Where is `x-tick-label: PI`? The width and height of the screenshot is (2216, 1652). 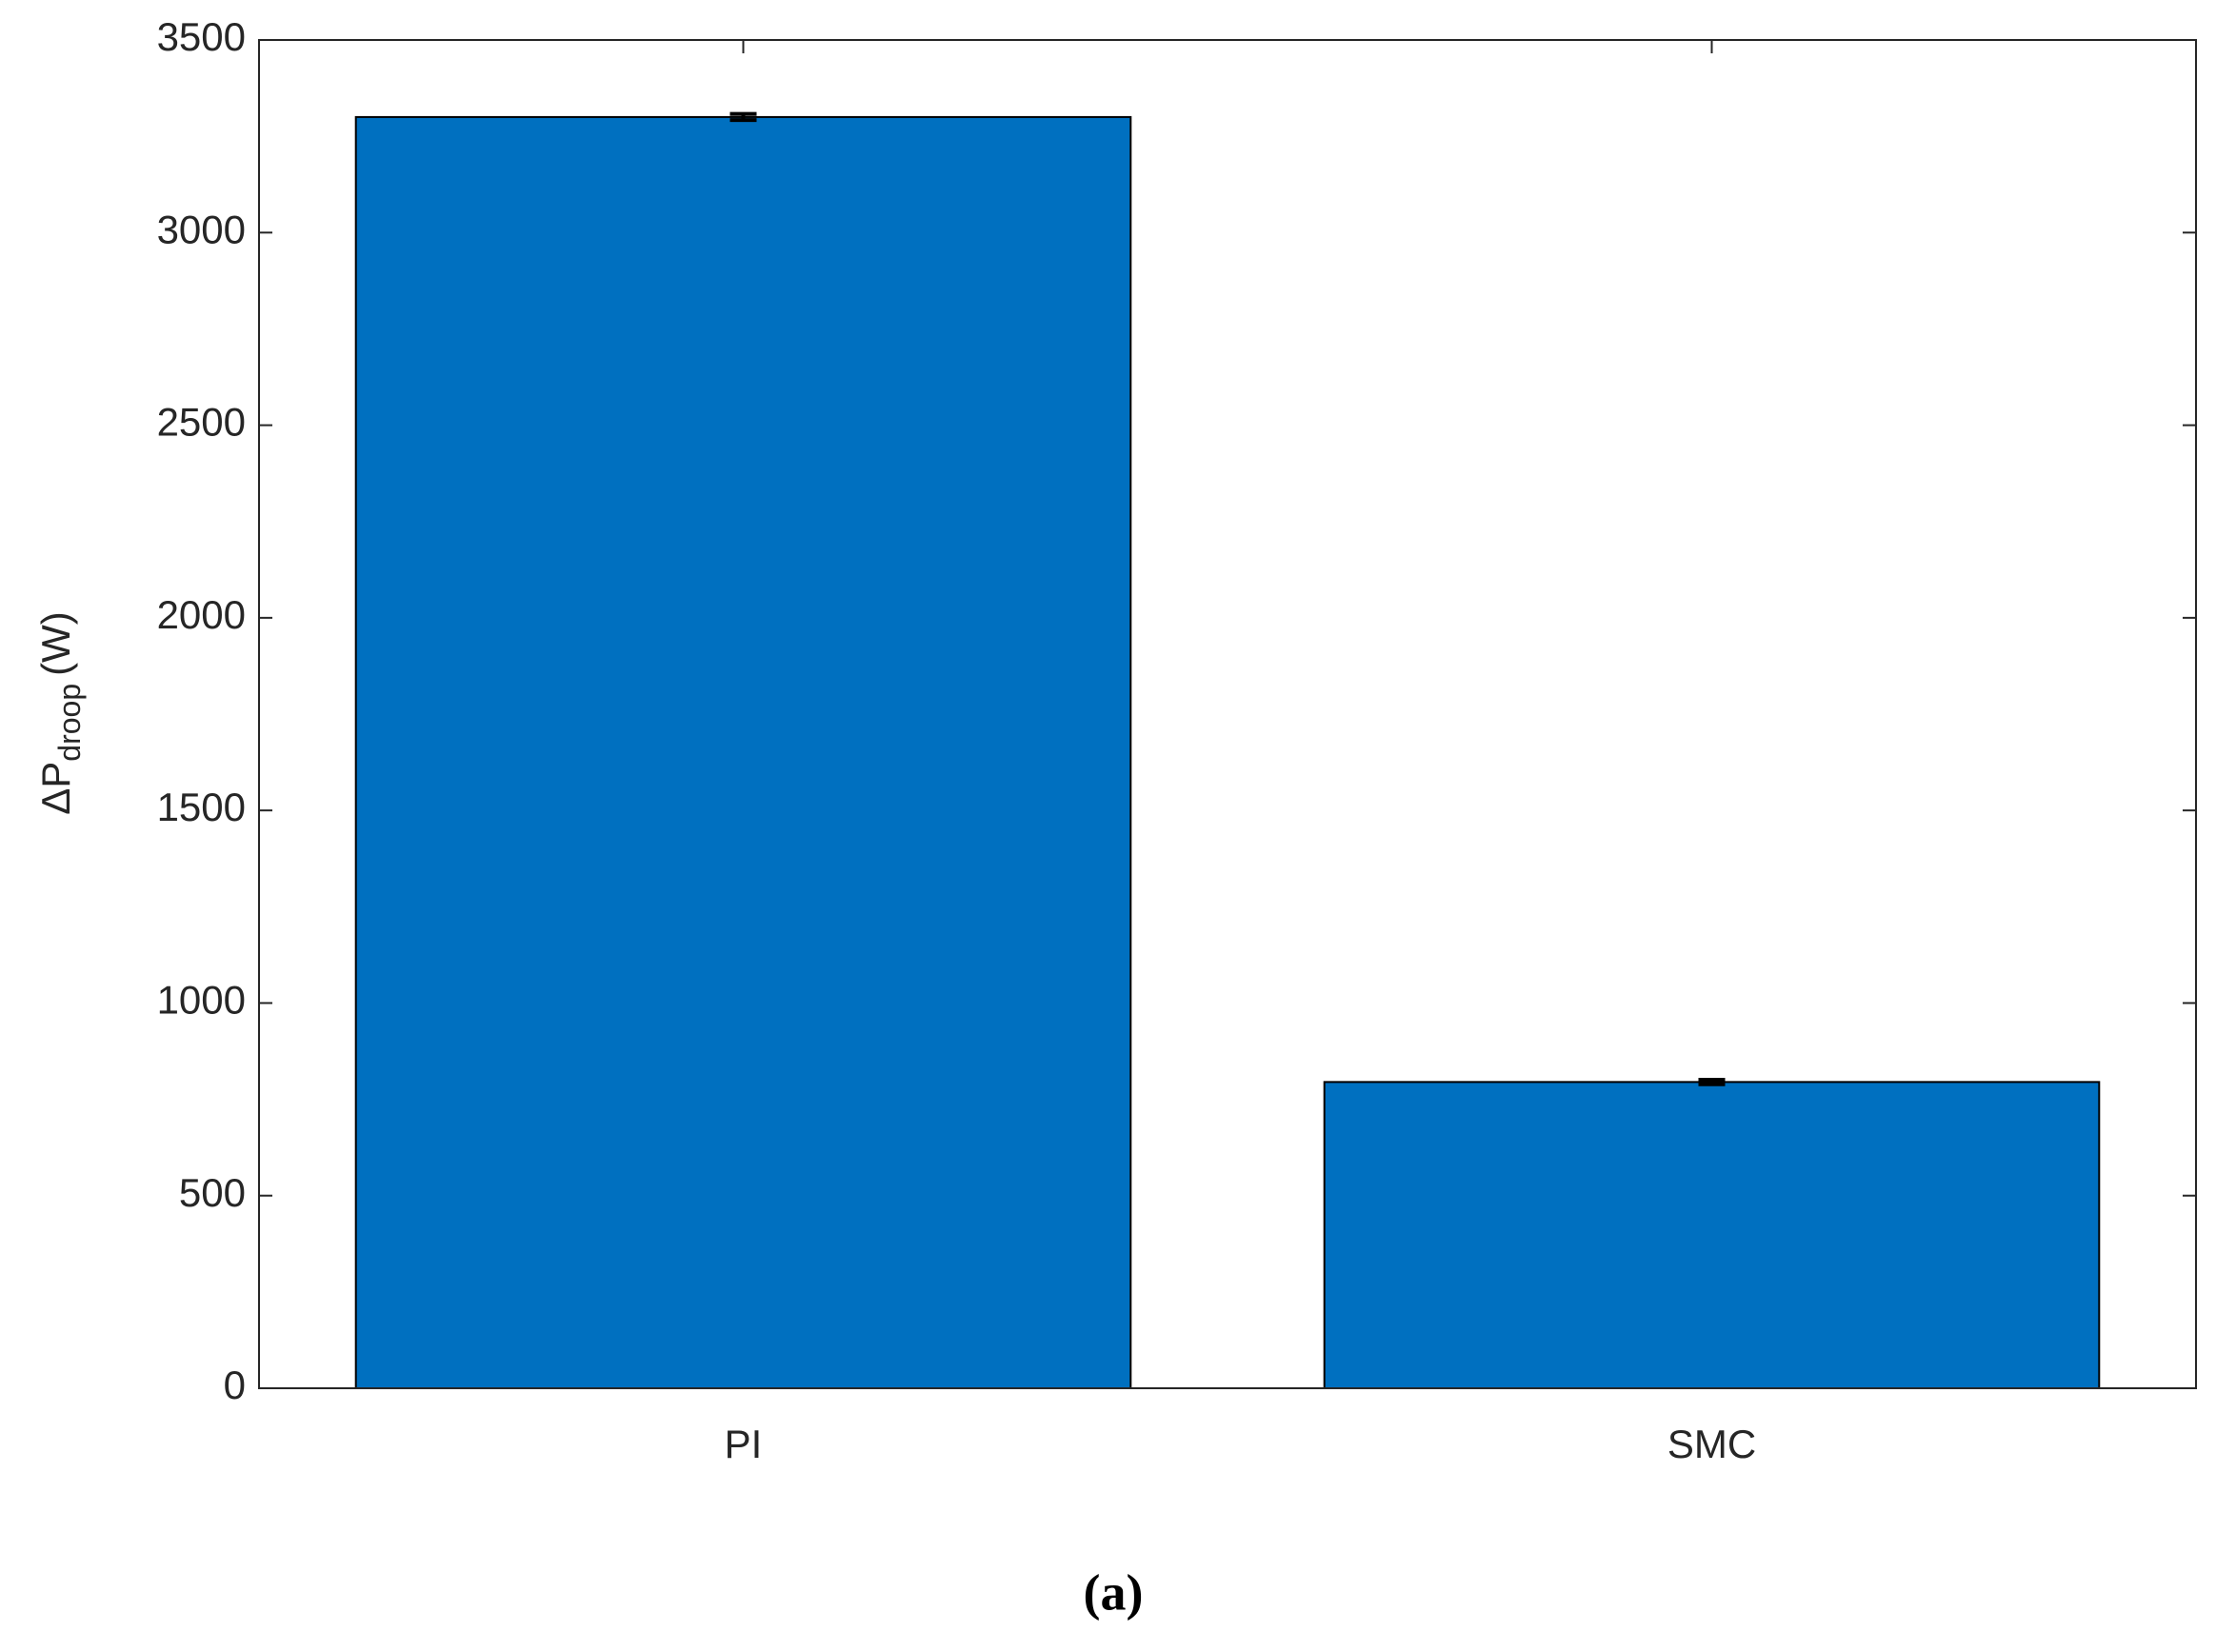
x-tick-label: PI is located at coordinates (744, 1444).